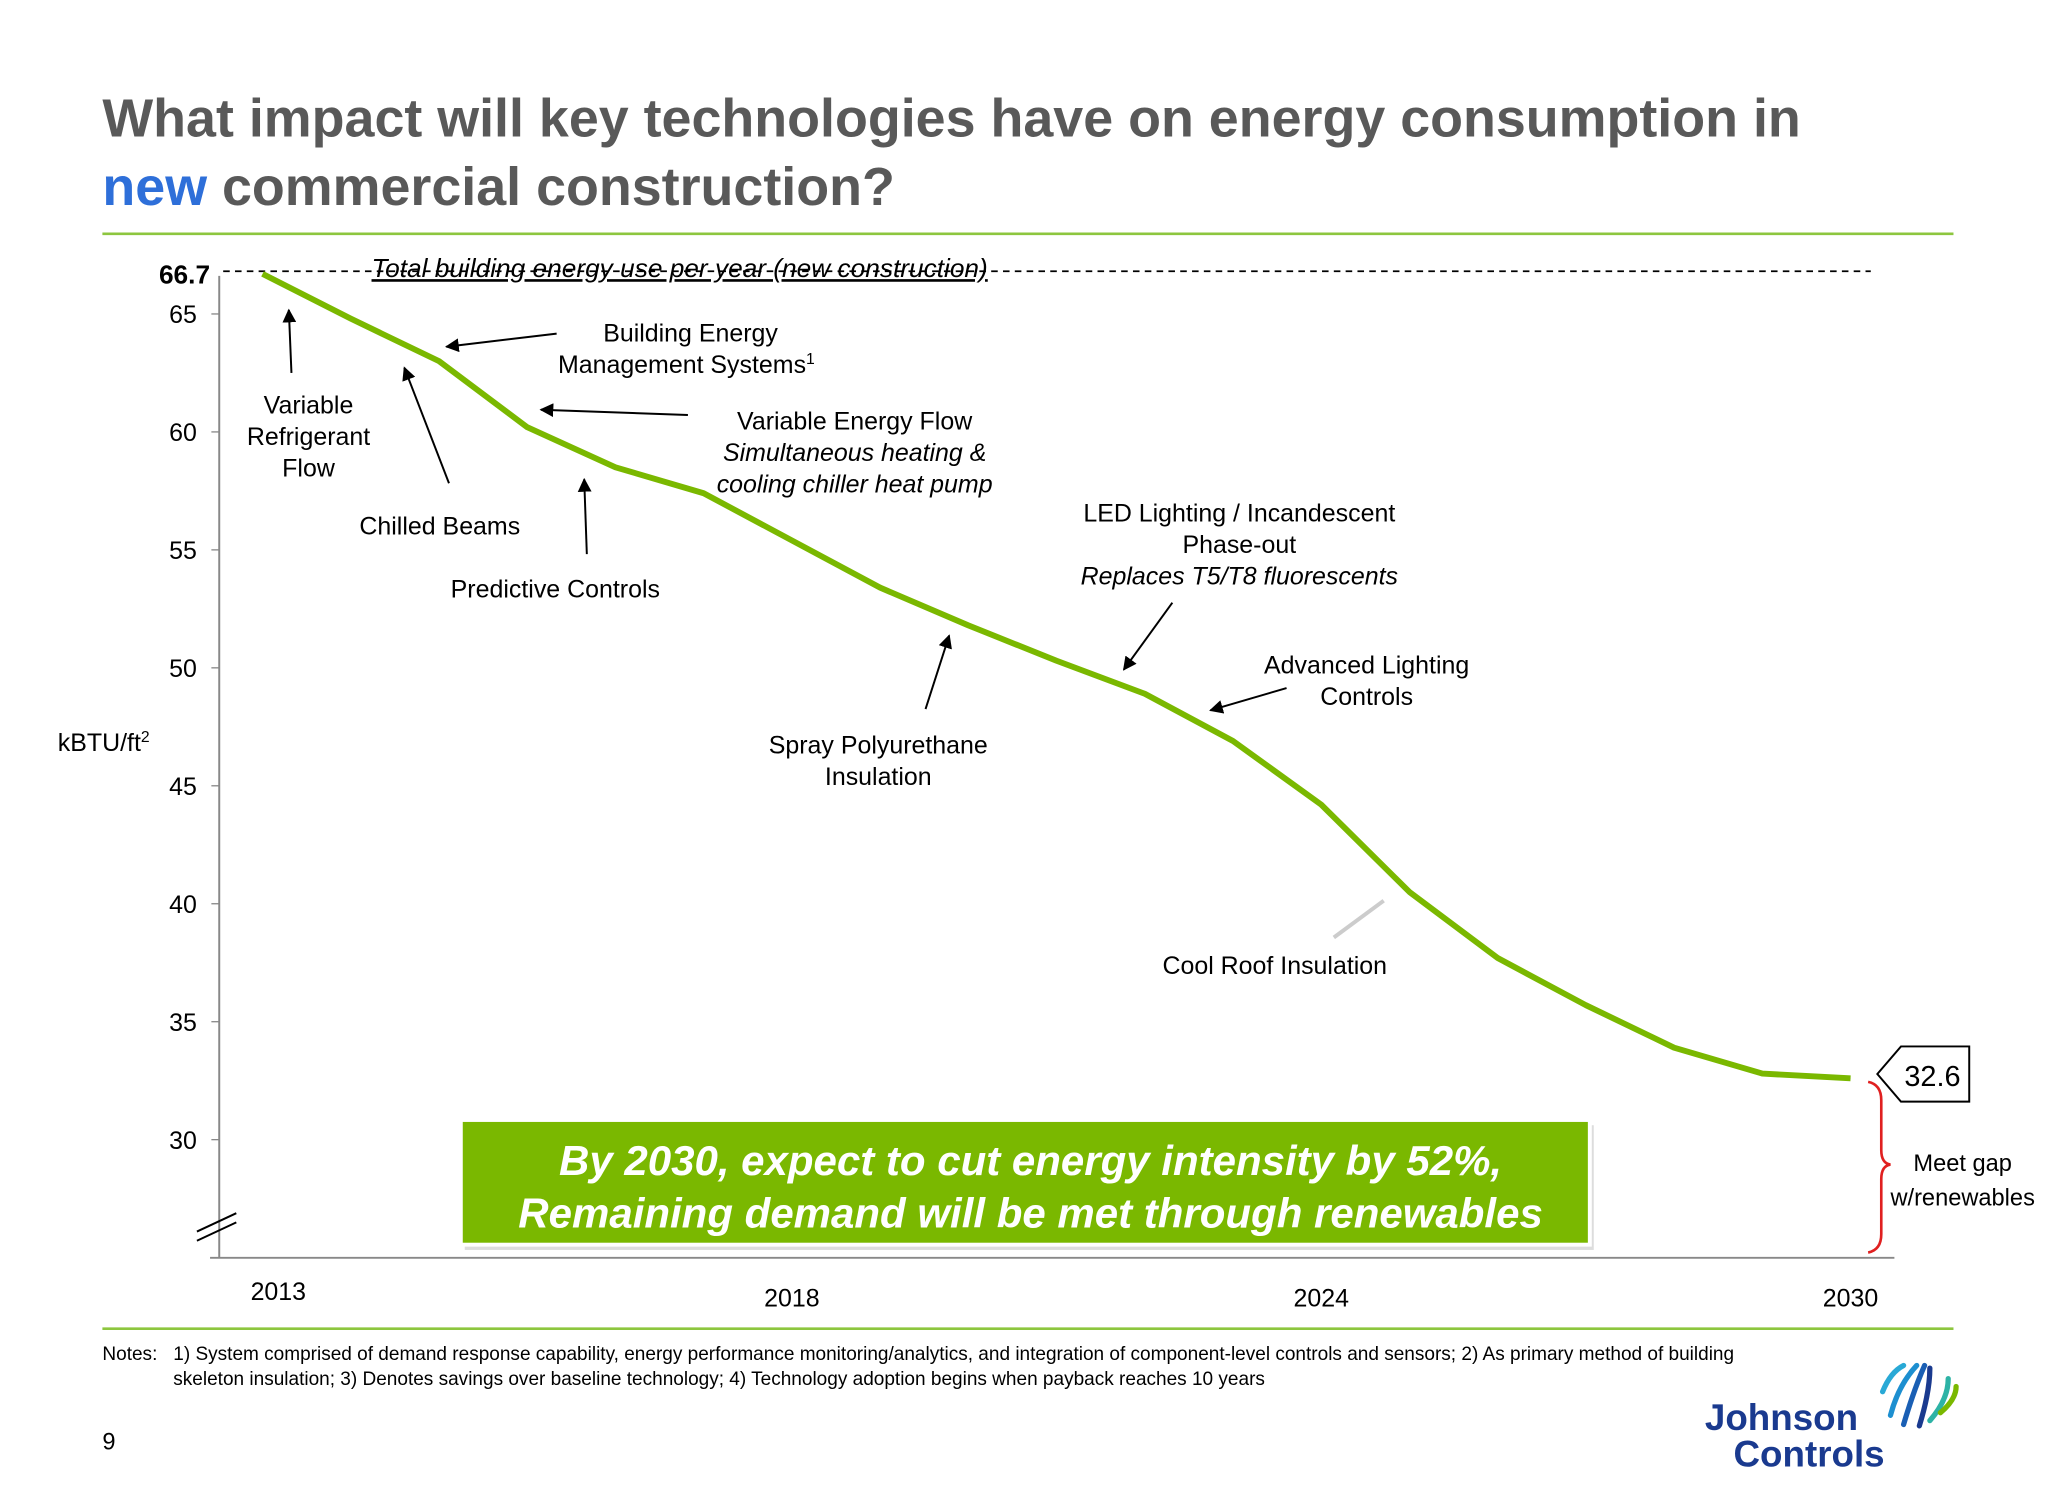 The height and width of the screenshot is (1489, 2048). Describe the element at coordinates (108, 1442) in the screenshot. I see `page-number: 9` at that location.